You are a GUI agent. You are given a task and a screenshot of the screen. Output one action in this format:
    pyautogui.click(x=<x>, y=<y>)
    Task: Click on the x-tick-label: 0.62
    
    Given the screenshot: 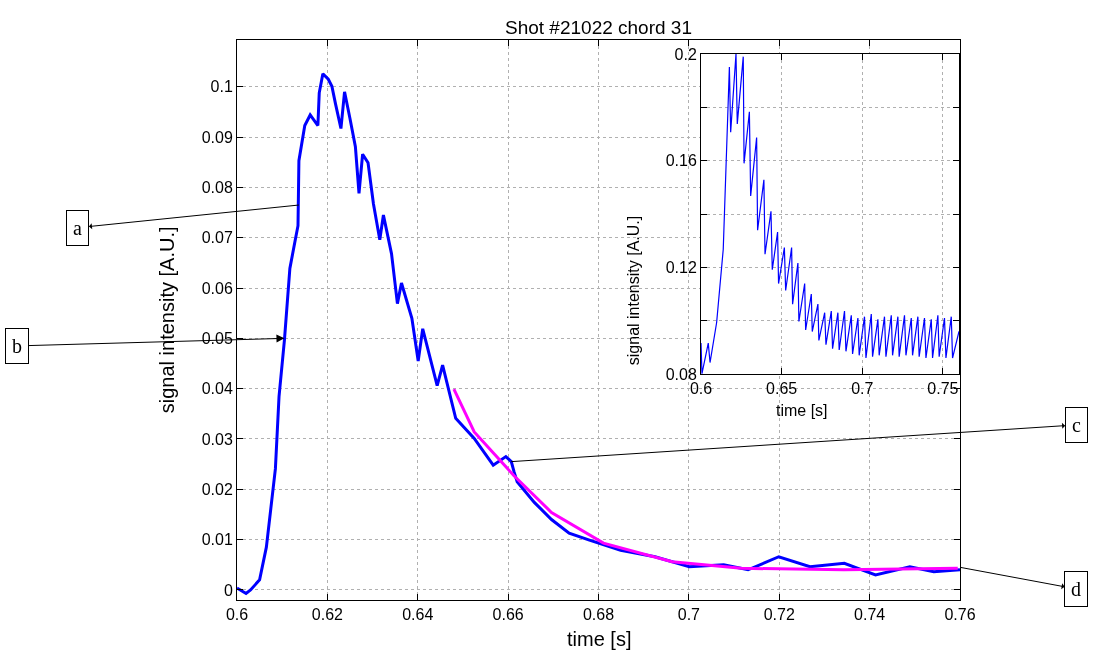 What is the action you would take?
    pyautogui.click(x=327, y=615)
    